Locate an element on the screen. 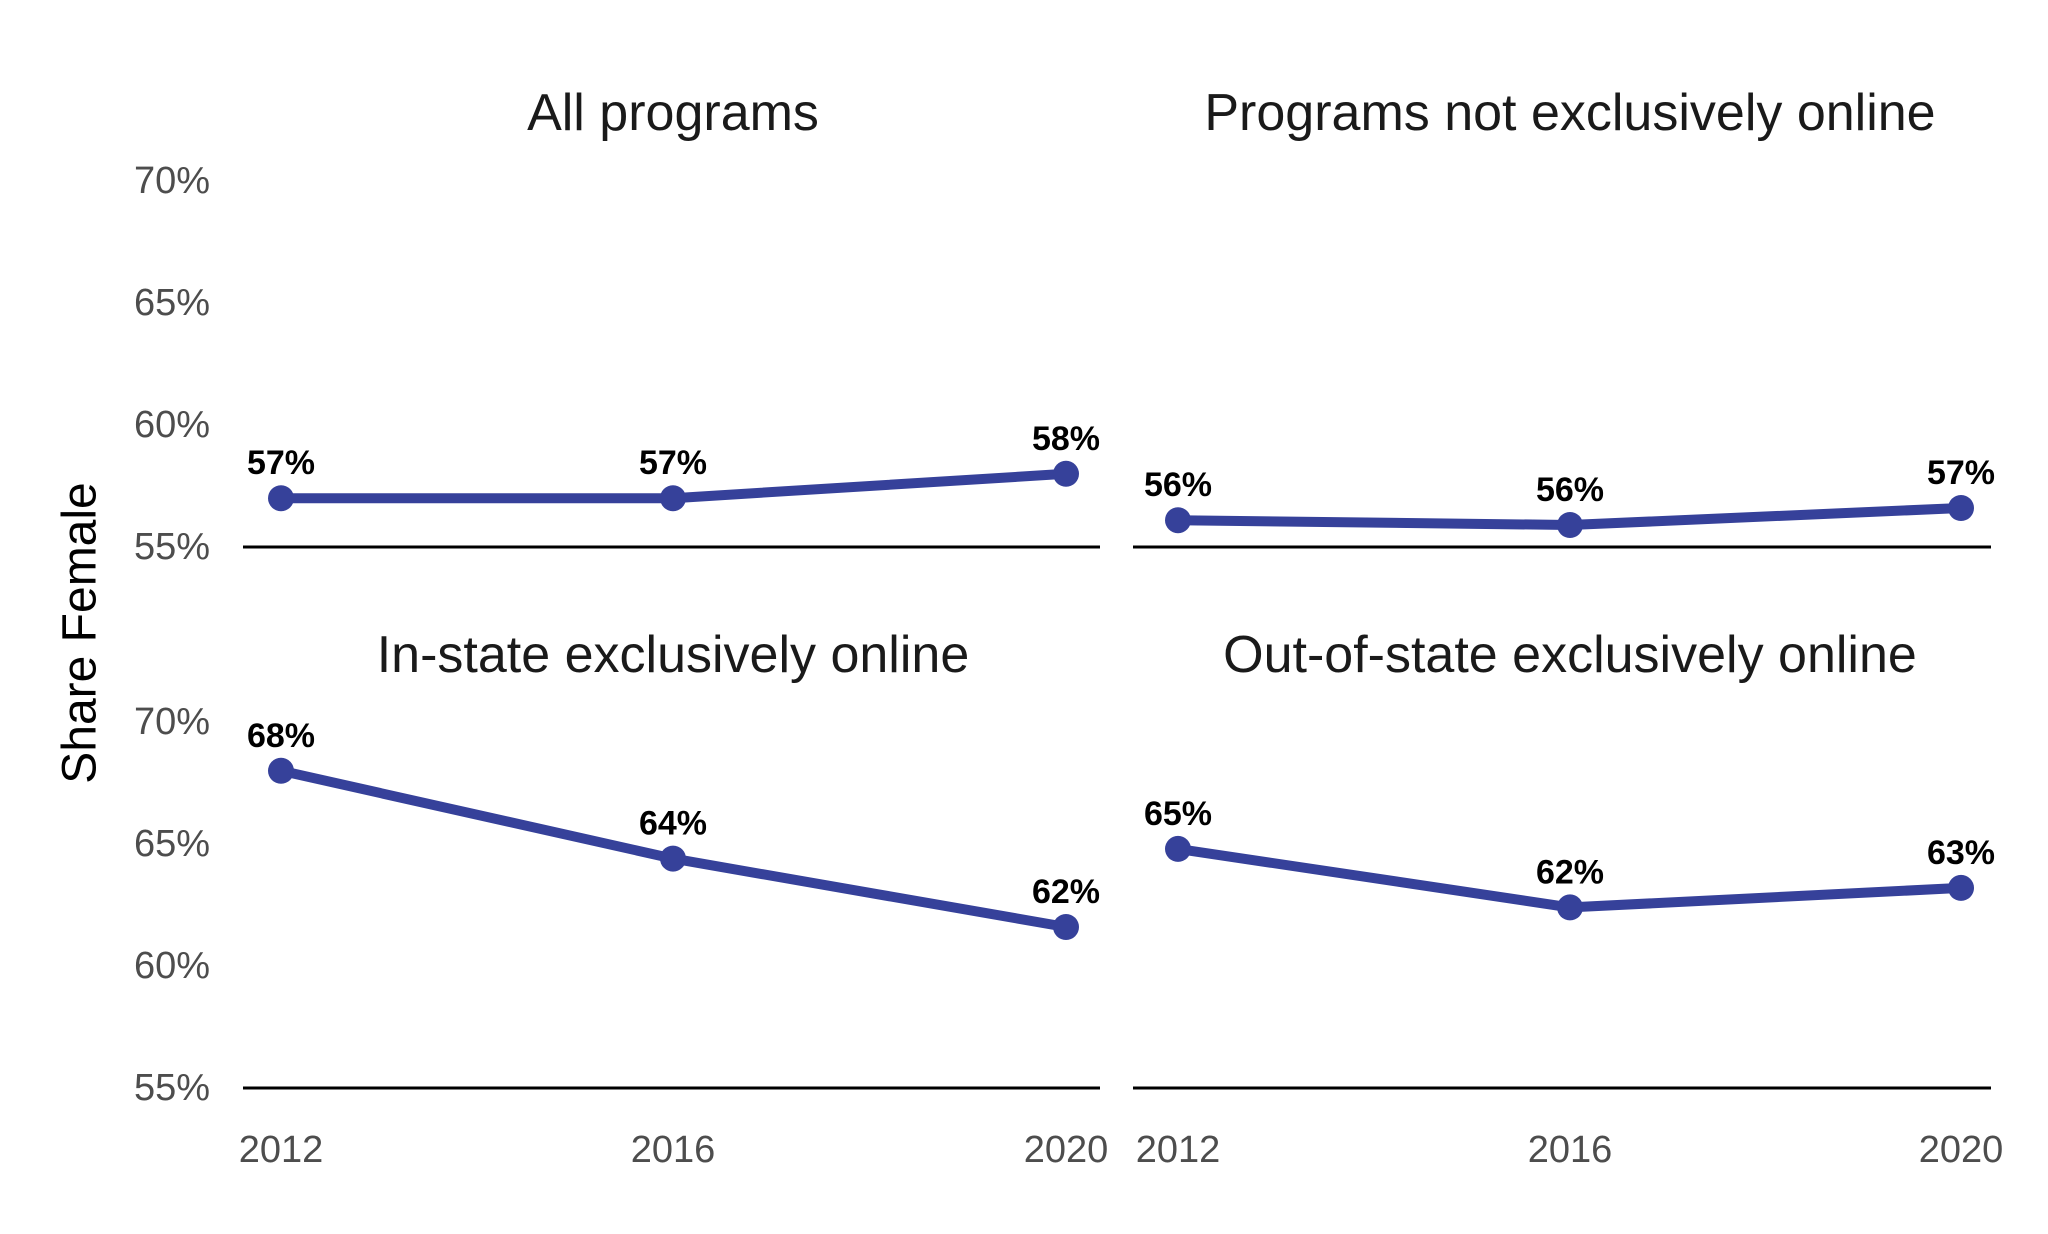 This screenshot has width=2048, height=1234. y-axis-ticks-top: 55% 60% 65% 70% is located at coordinates (172, 364).